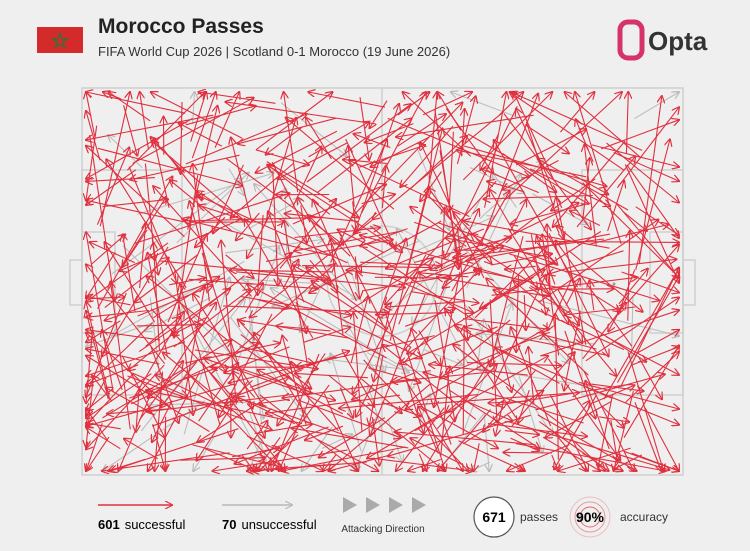 This screenshot has height=551, width=750. Describe the element at coordinates (678, 41) in the screenshot. I see `brand-name: Opta` at that location.